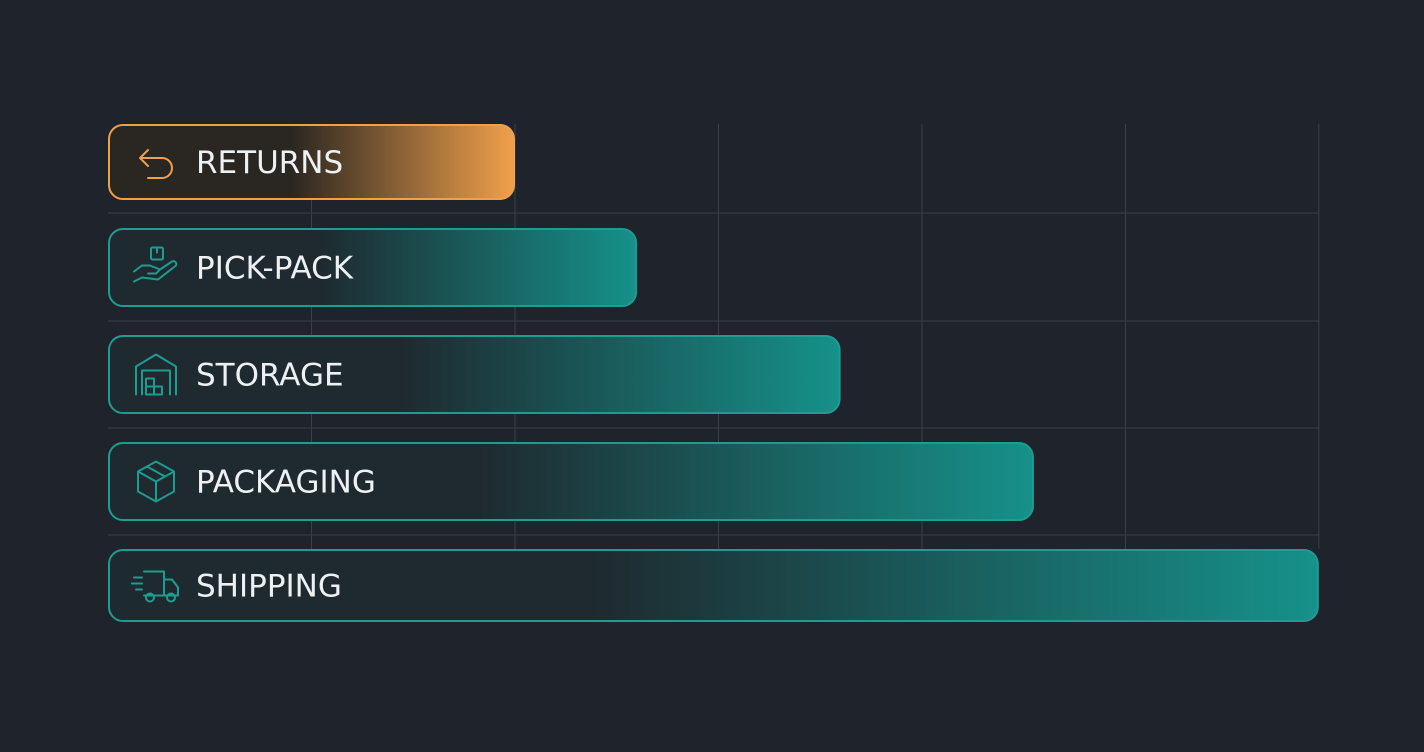  Describe the element at coordinates (269, 587) in the screenshot. I see `bar-label-shipping: SHIPPING` at that location.